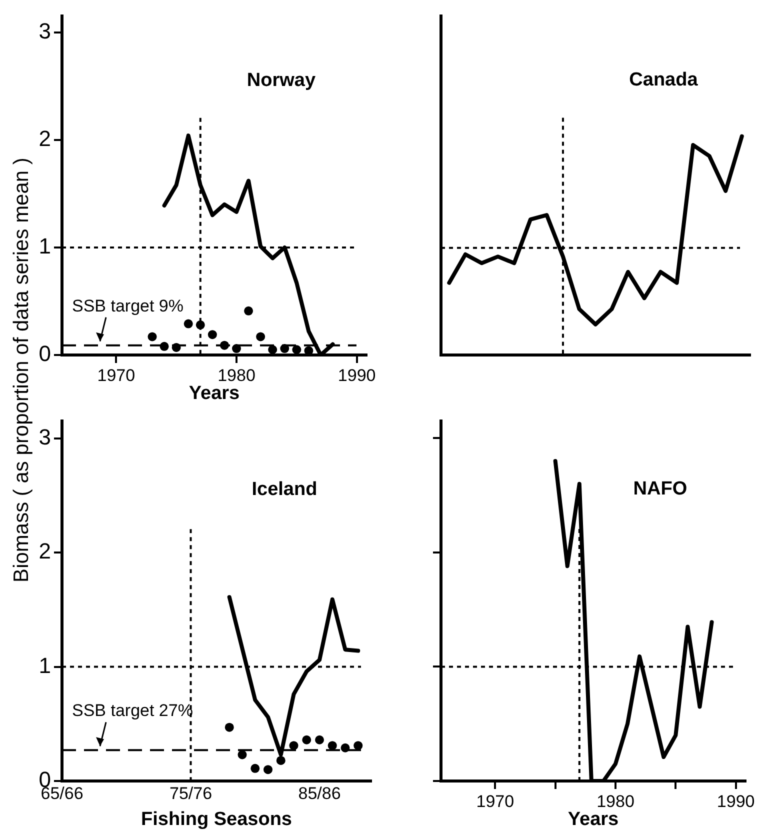 The height and width of the screenshot is (831, 758). Describe the element at coordinates (319, 793) in the screenshot. I see `x-tick-label: 85/86` at that location.